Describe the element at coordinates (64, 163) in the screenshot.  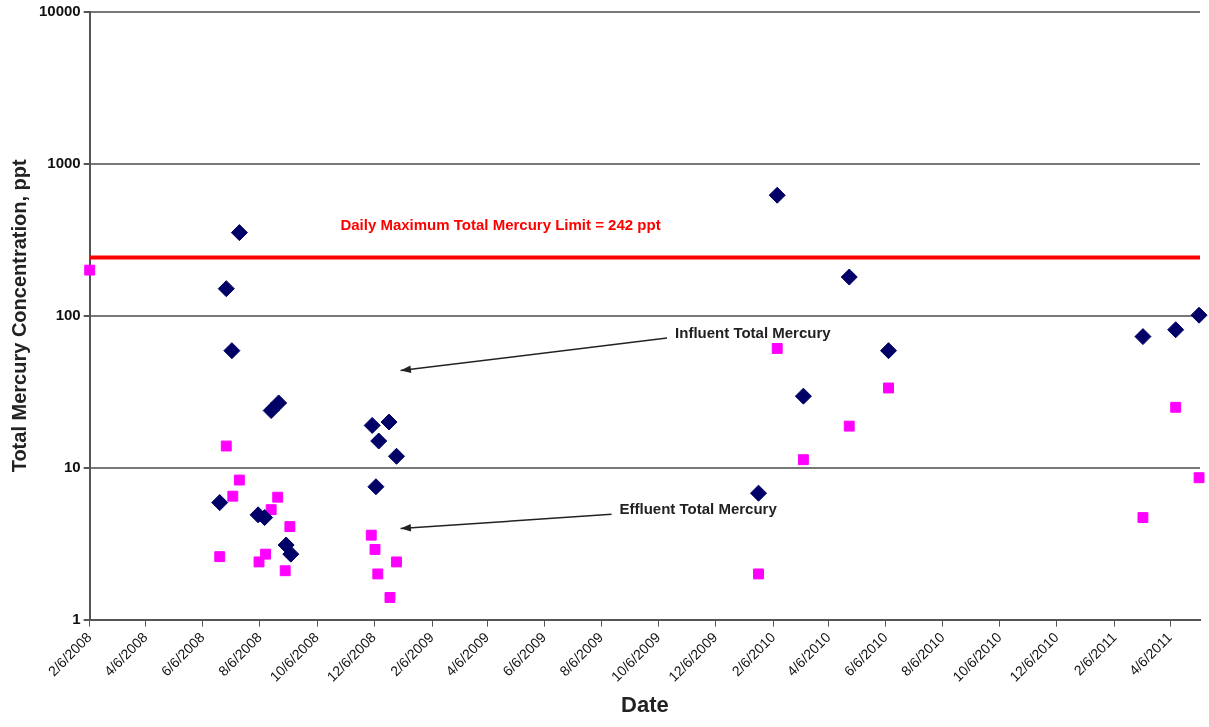
I see `y-tick-label: 1000` at that location.